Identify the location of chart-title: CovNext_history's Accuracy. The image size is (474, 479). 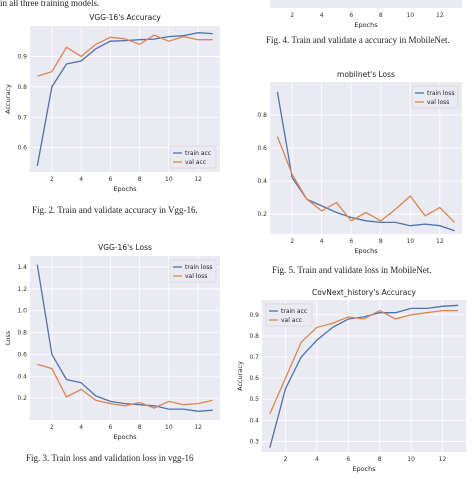
(364, 292).